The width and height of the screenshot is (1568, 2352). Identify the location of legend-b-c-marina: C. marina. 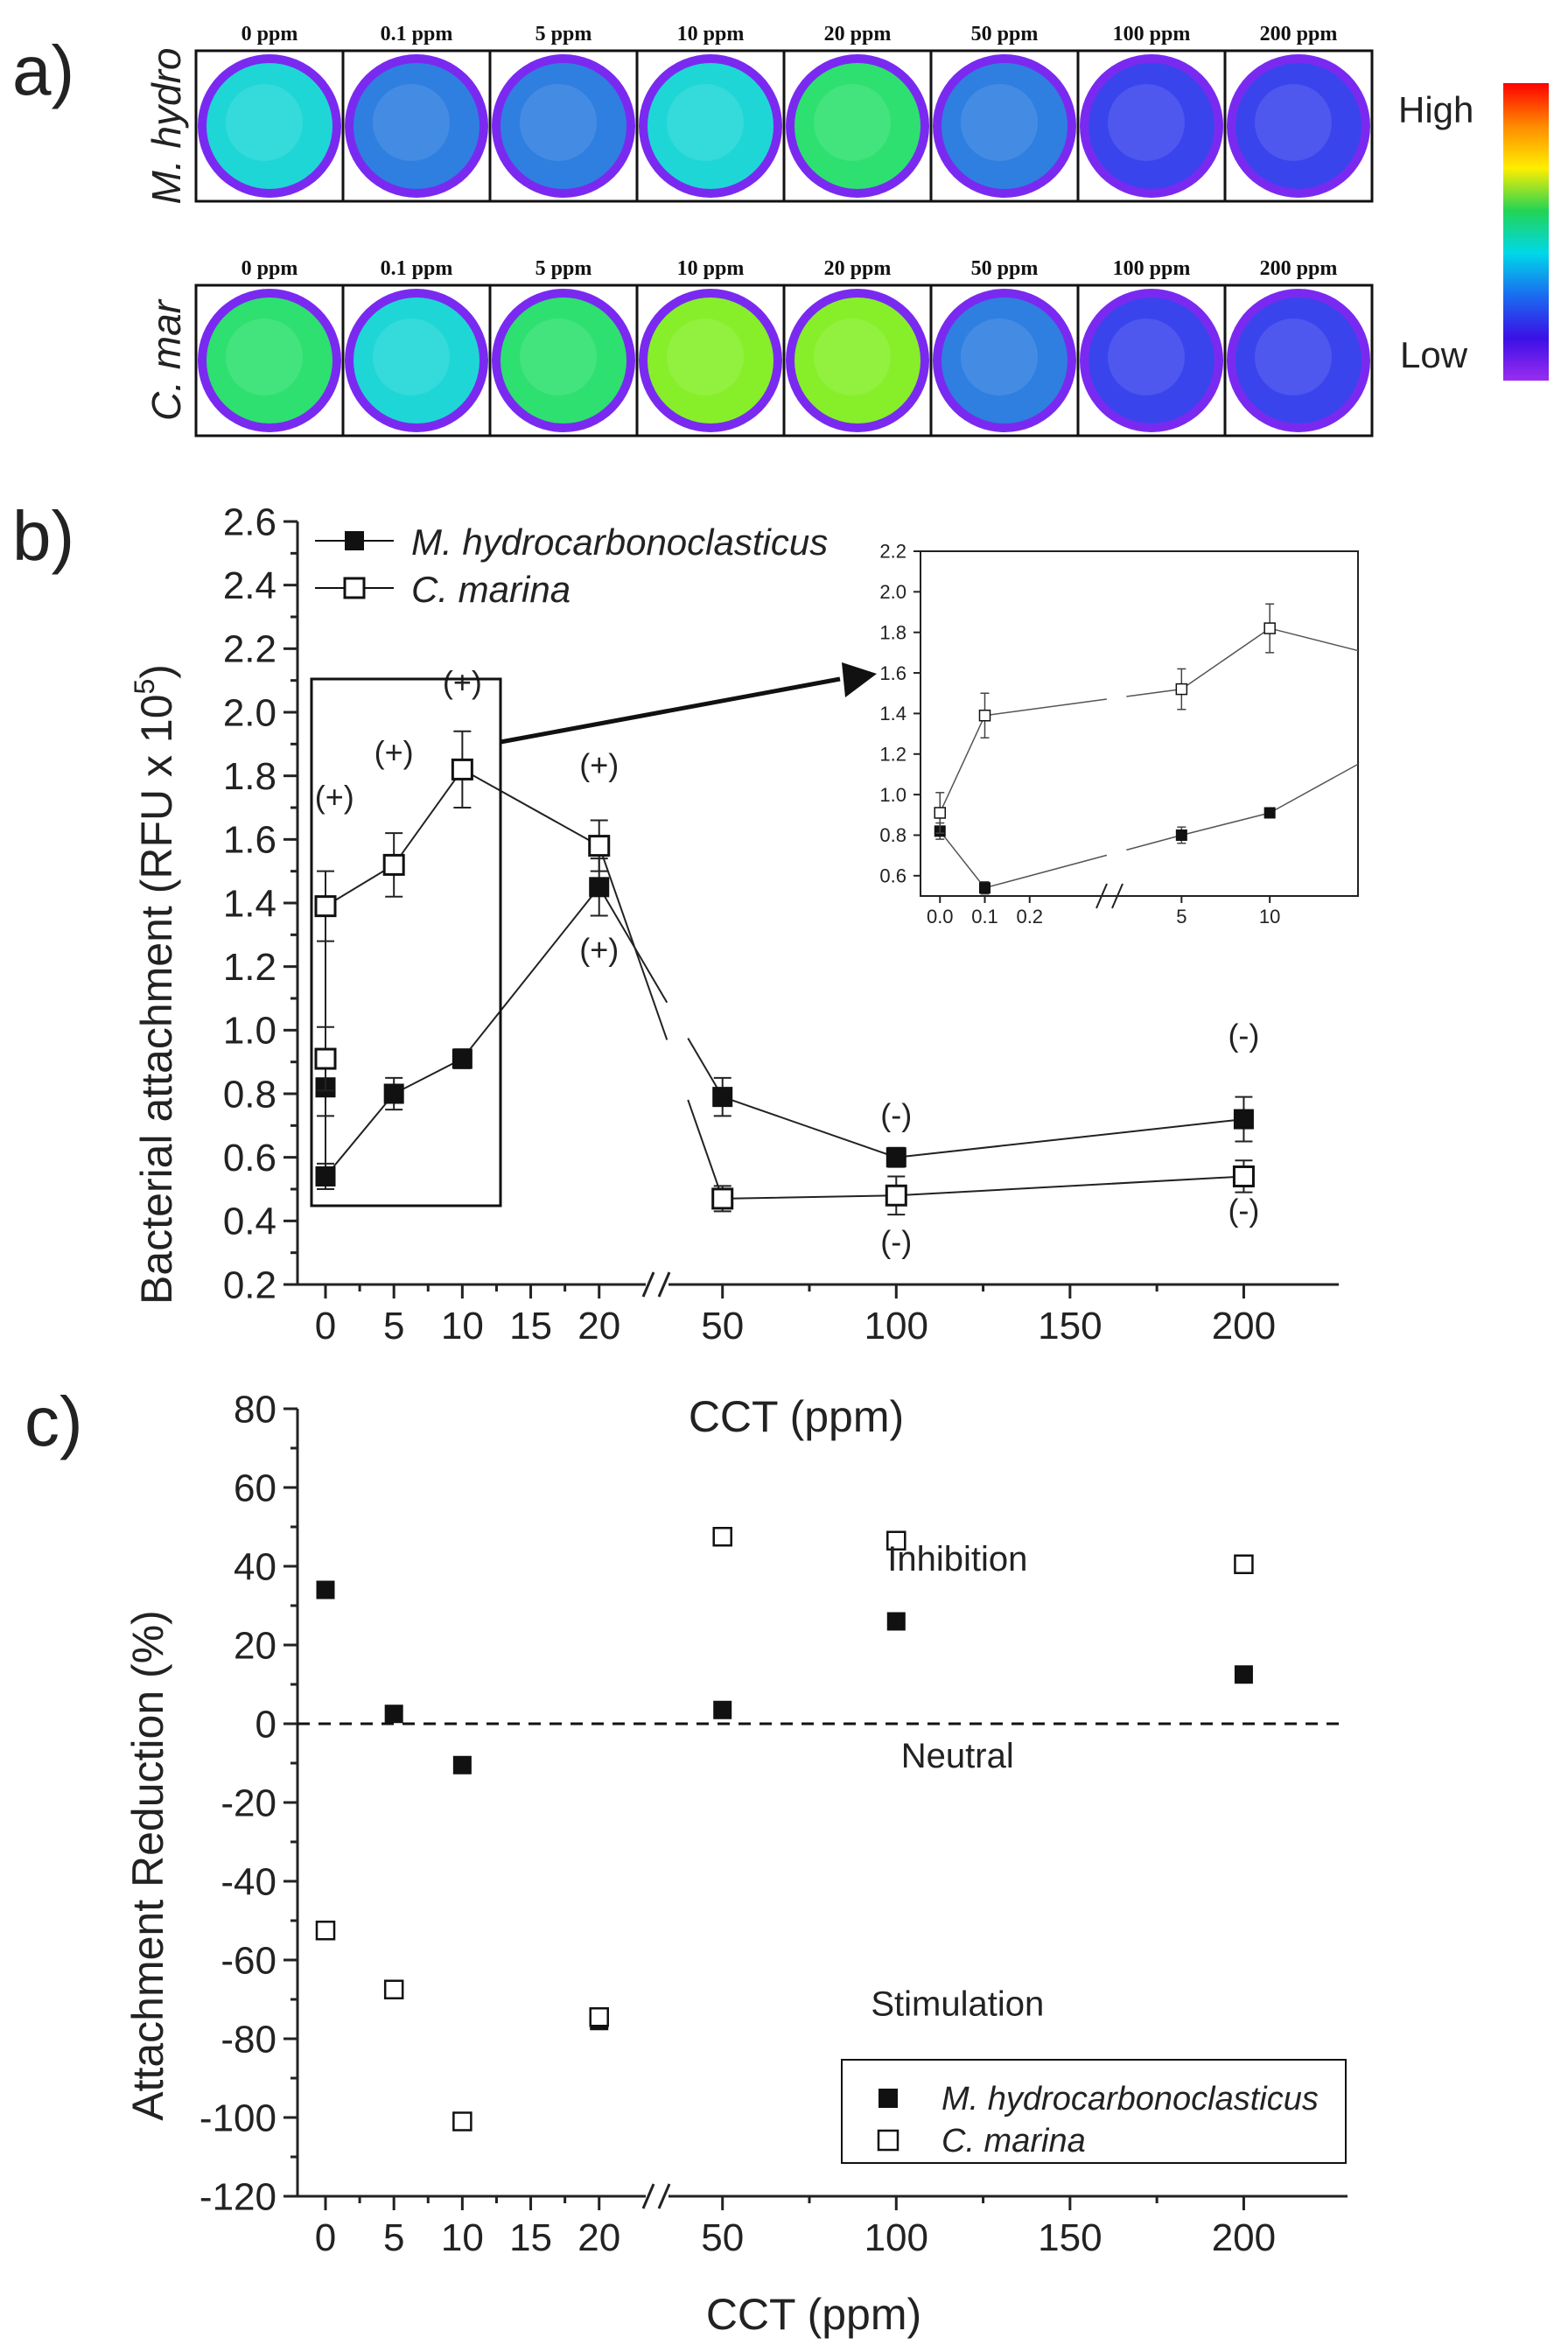
(490, 589).